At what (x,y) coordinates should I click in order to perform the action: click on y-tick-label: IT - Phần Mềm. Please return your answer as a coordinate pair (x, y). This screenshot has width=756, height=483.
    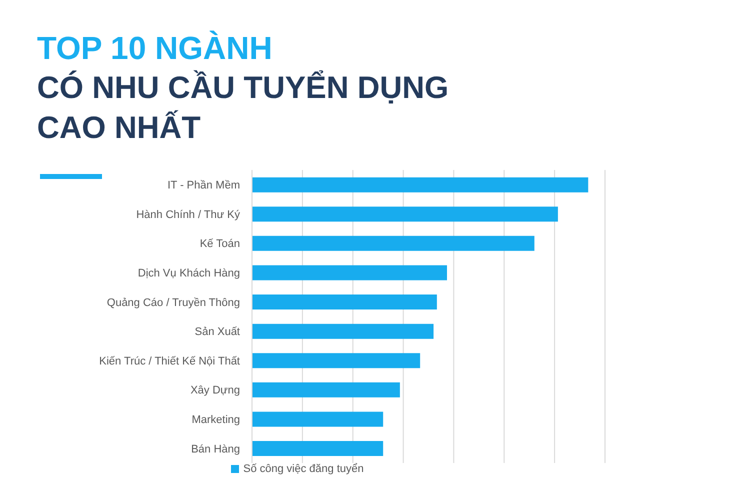
    Looking at the image, I should click on (203, 186).